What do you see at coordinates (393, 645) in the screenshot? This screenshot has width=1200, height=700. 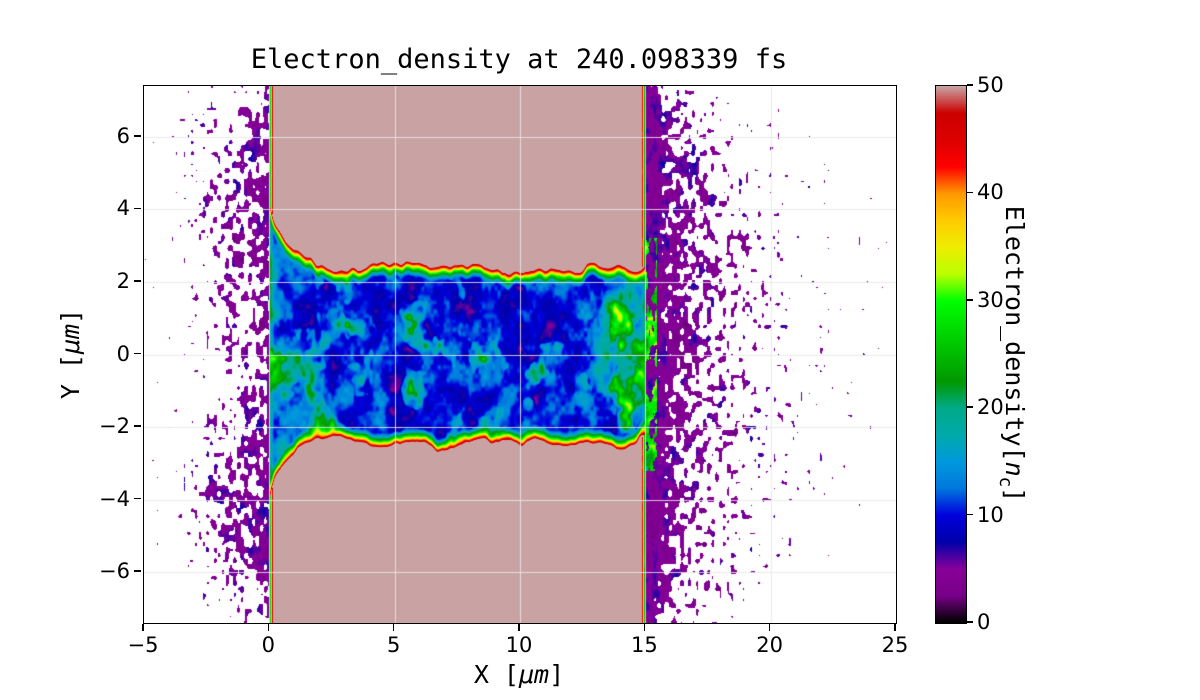 I see `x-tick-label: 5` at bounding box center [393, 645].